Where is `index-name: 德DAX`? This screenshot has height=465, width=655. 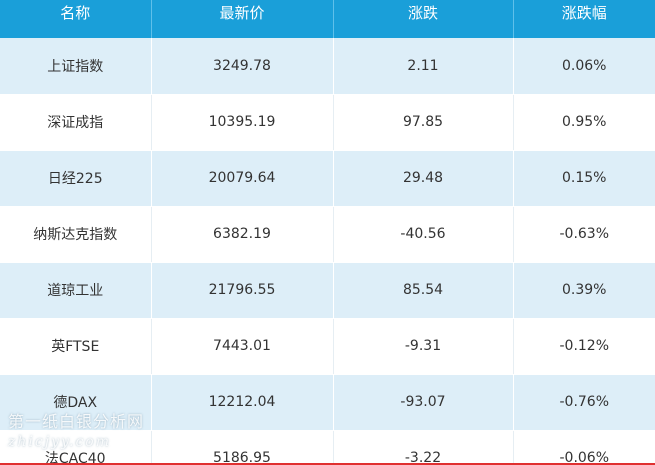 index-name: 德DAX is located at coordinates (76, 402).